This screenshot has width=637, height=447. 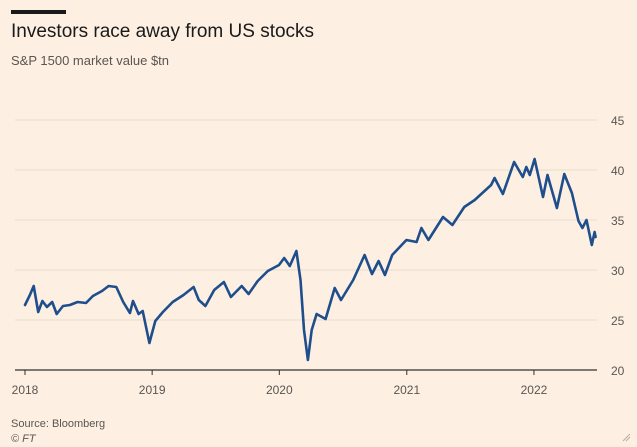 I want to click on y-tick-label-30: 30, so click(x=618, y=271).